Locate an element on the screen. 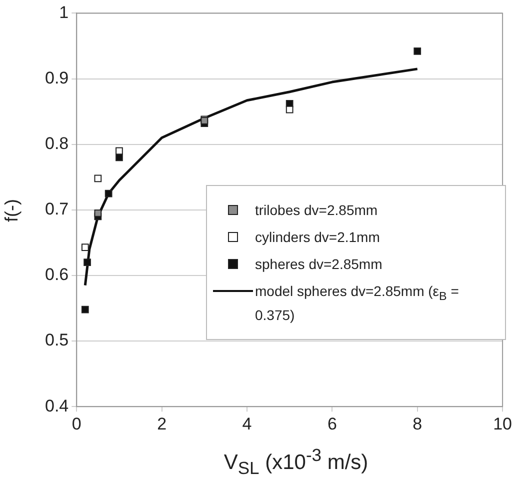 The height and width of the screenshot is (483, 515). y-tick-label: 0.4 is located at coordinates (56, 406).